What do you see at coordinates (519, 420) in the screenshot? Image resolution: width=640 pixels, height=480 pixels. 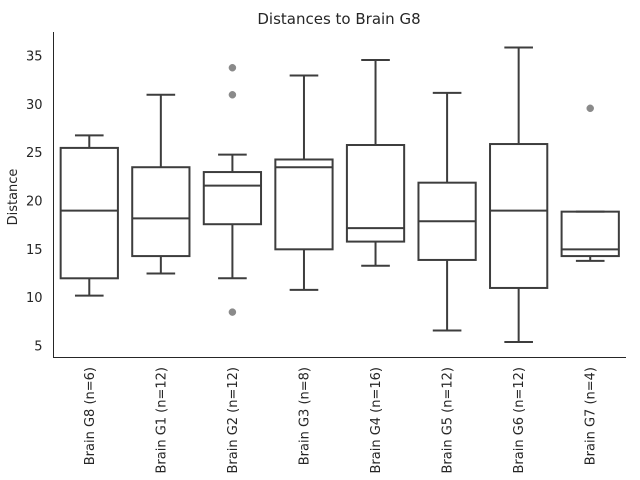 I see `x-tick-label: Brain G6 (n=12)` at bounding box center [519, 420].